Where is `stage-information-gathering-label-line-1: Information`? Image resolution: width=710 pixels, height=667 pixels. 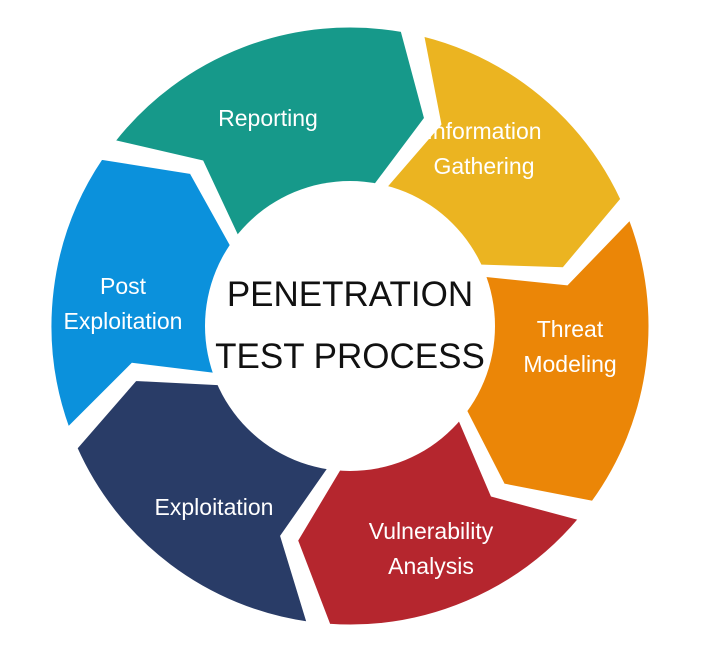
stage-information-gathering-label-line-1: Information is located at coordinates (483, 131).